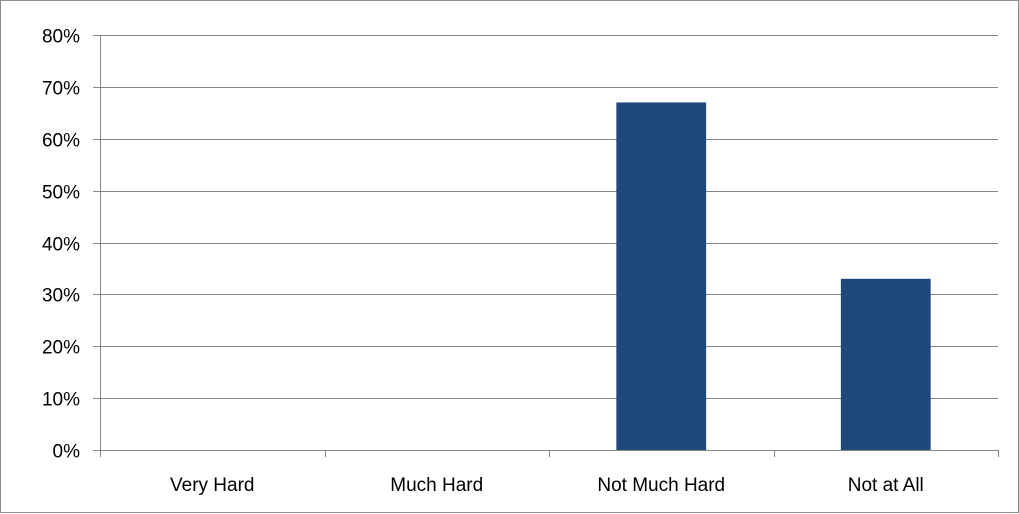 The width and height of the screenshot is (1019, 514). Describe the element at coordinates (61, 193) in the screenshot. I see `y-tick-label: 50%` at that location.